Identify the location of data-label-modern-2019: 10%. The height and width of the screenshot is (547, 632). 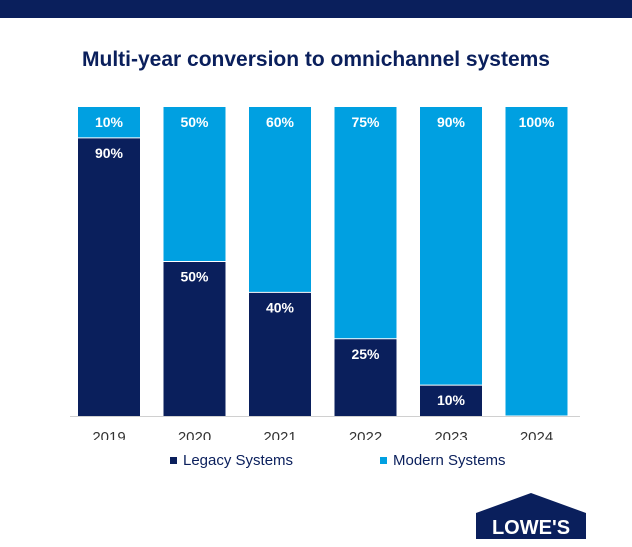
(109, 122).